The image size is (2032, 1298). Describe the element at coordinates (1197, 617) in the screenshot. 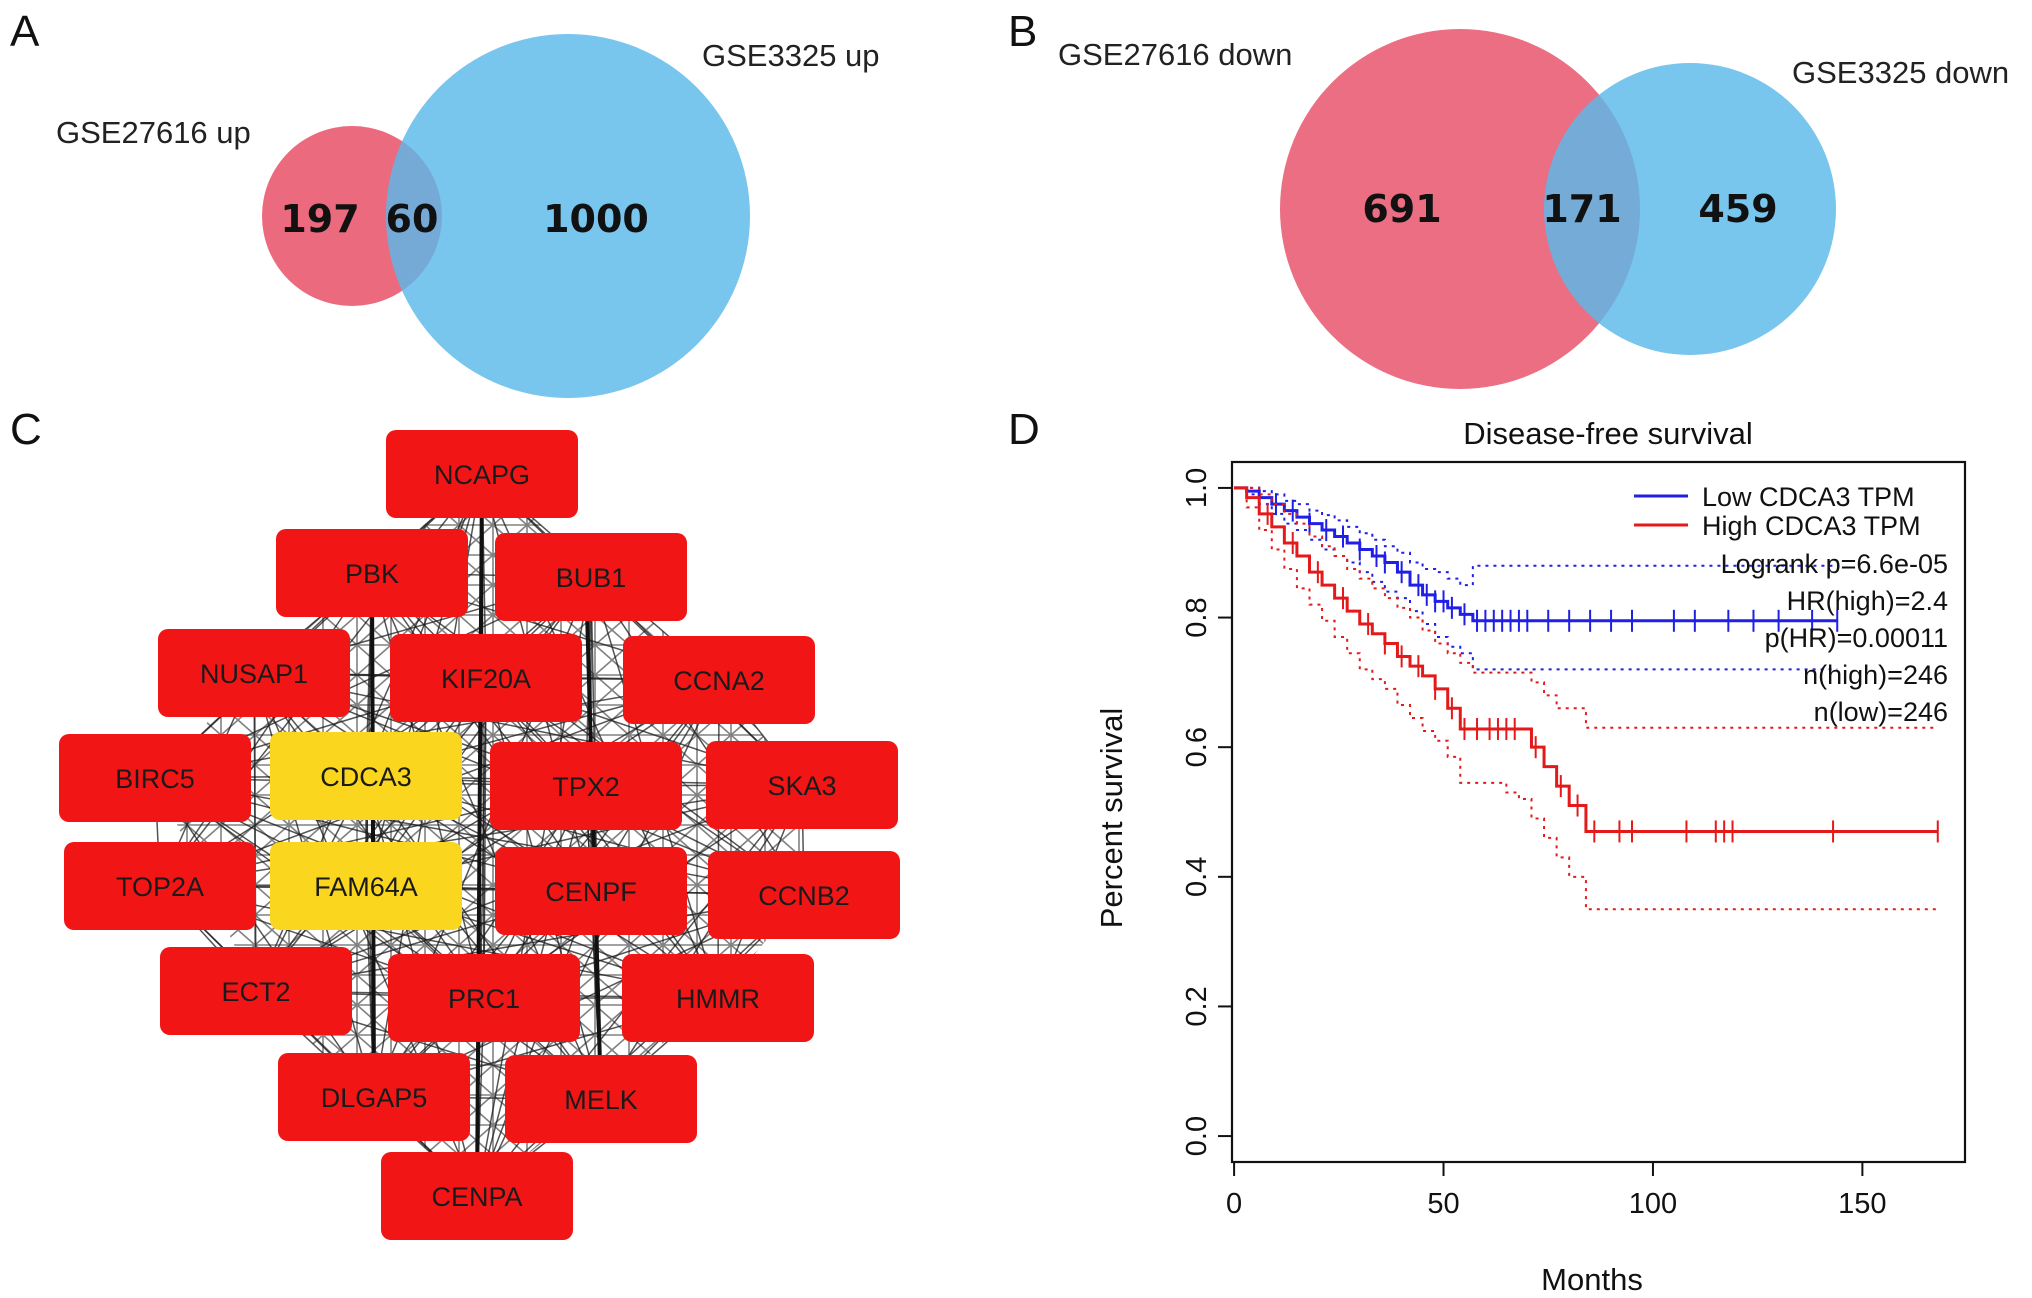

I see `y-tick-label: 0.8` at that location.